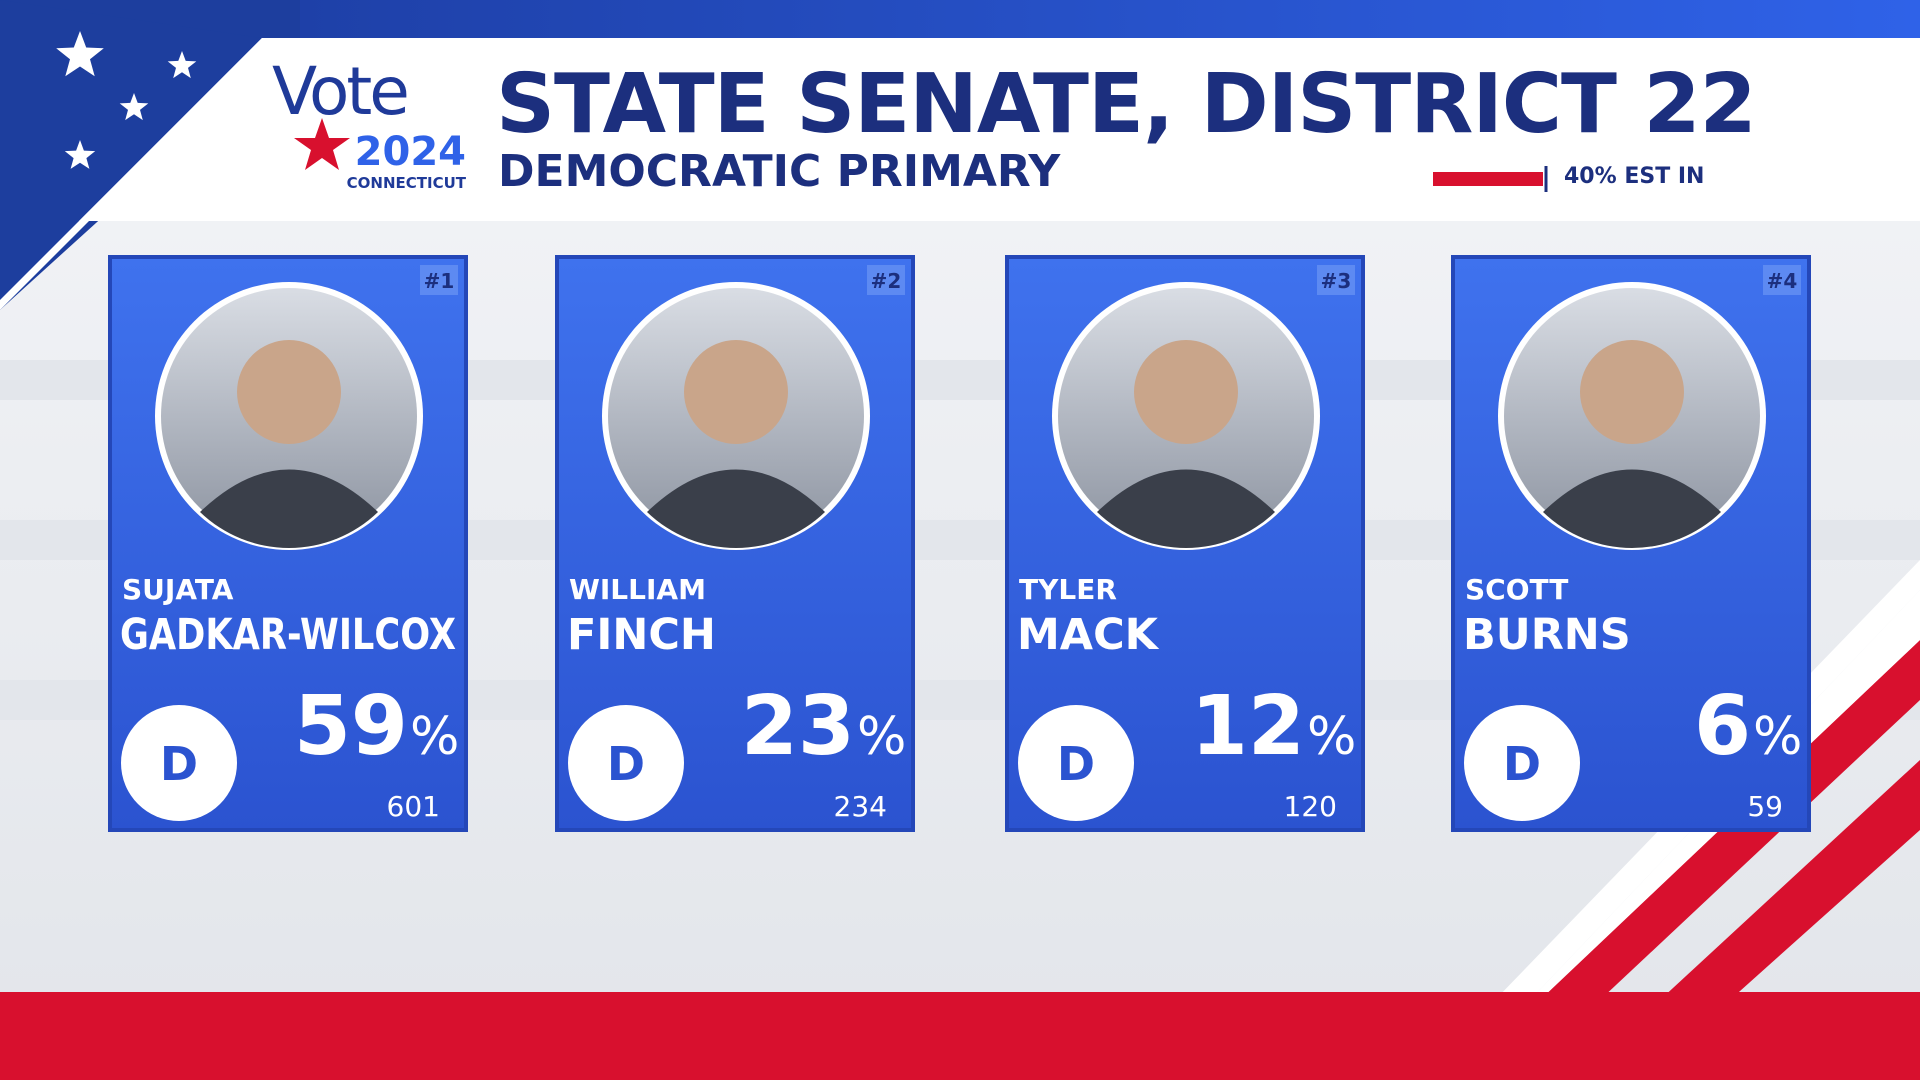 The image size is (1920, 1080). Describe the element at coordinates (1765, 806) in the screenshot. I see `votes: 59` at that location.